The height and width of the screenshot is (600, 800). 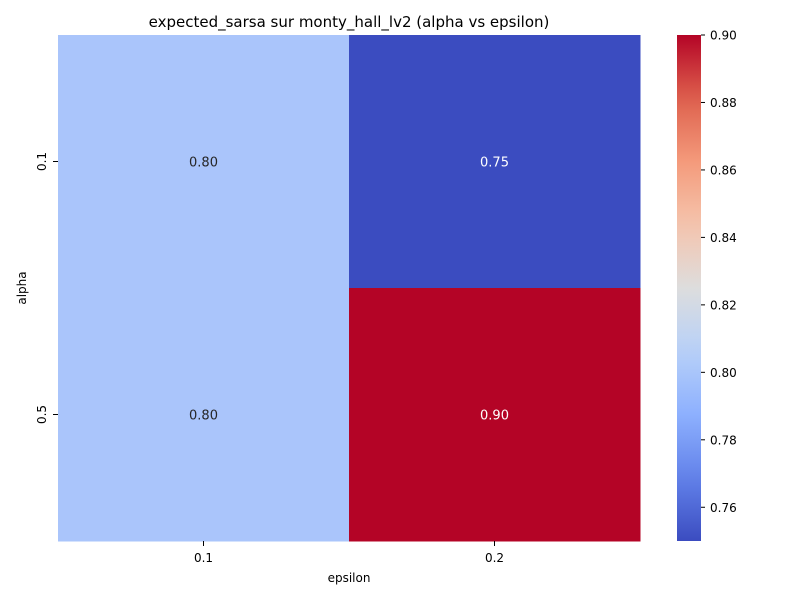 What do you see at coordinates (349, 578) in the screenshot?
I see `x-axis-label: epsilon` at bounding box center [349, 578].